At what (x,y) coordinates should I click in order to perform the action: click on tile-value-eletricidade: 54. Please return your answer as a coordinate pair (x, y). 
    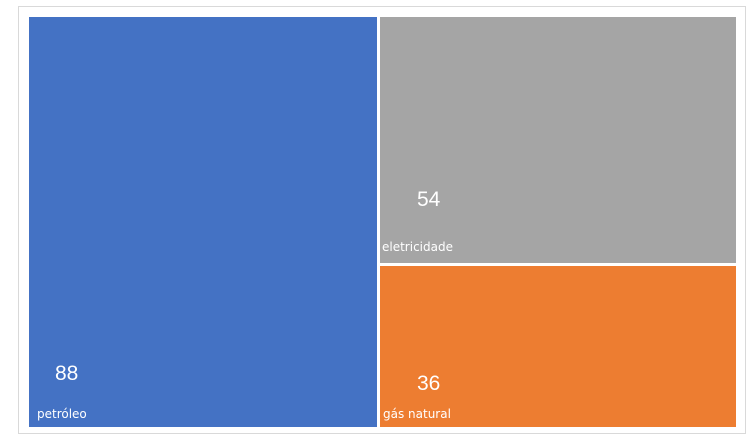
    Looking at the image, I should click on (429, 199).